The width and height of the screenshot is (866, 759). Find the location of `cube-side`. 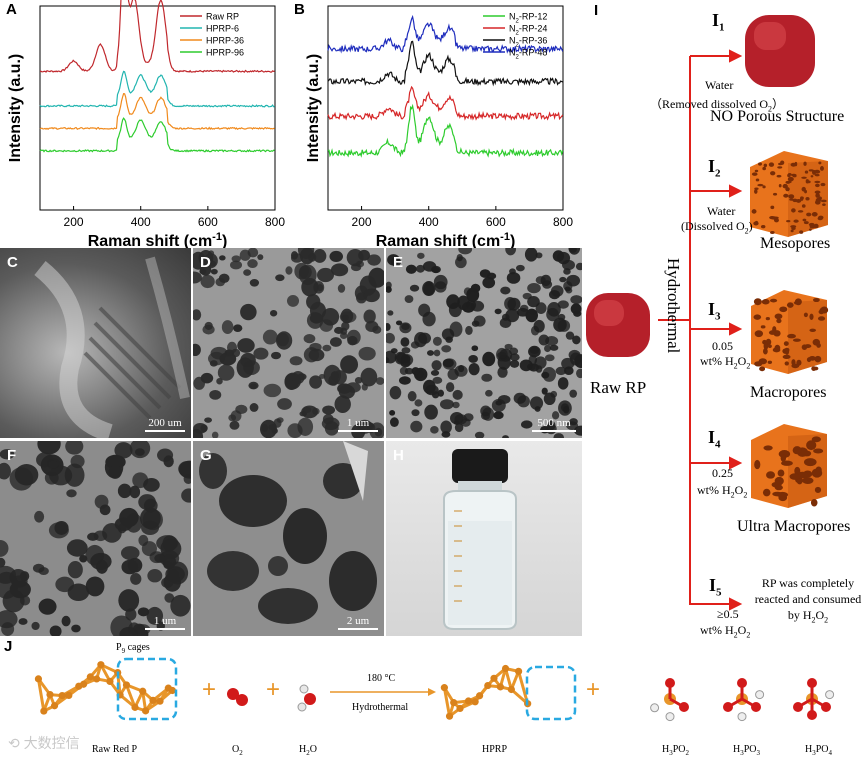

cube-side is located at coordinates (807, 337).